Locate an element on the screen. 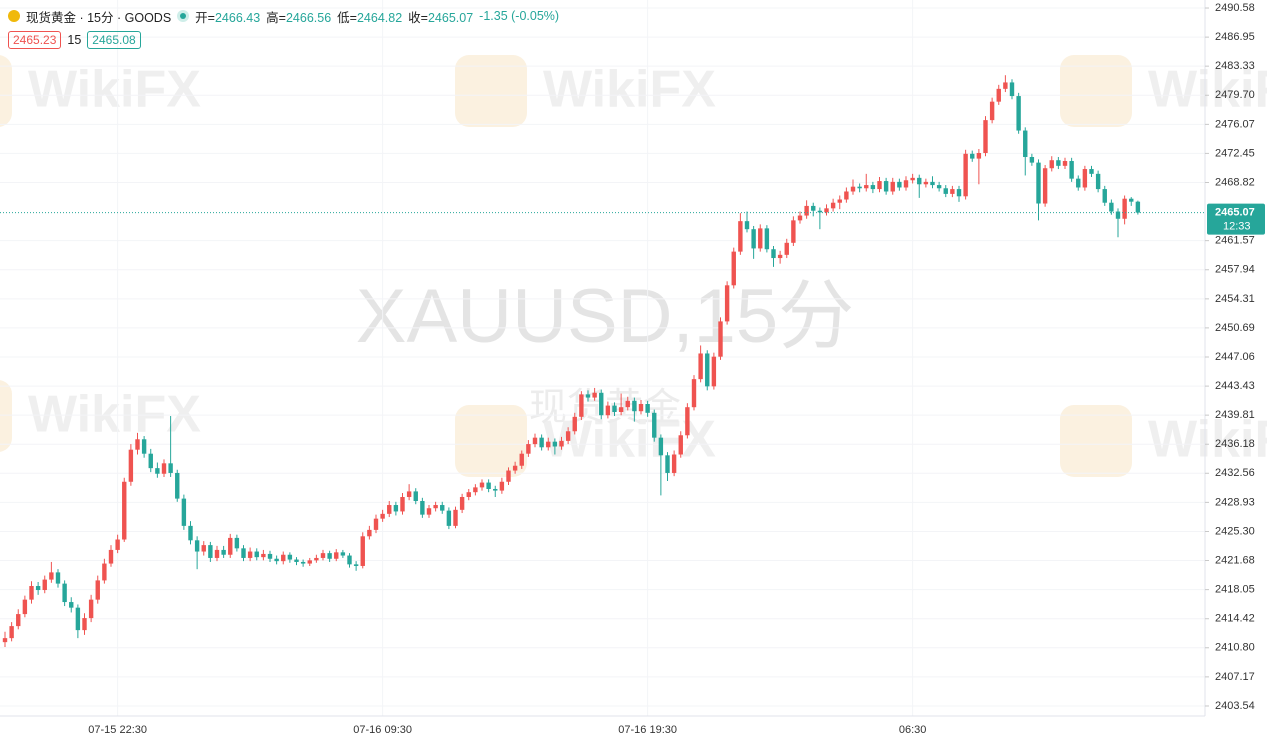 This screenshot has width=1267, height=744. ask: 2465.08 is located at coordinates (114, 40).